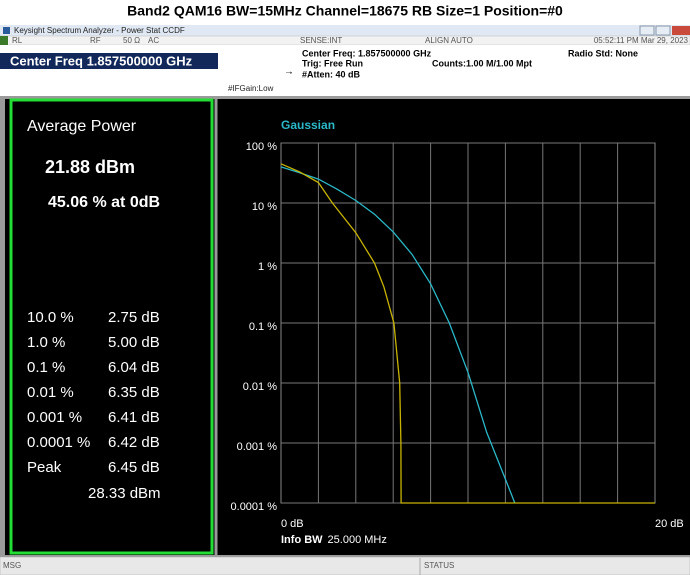 The image size is (690, 575). What do you see at coordinates (90, 167) in the screenshot?
I see `average-power: 21.88 dBm` at bounding box center [90, 167].